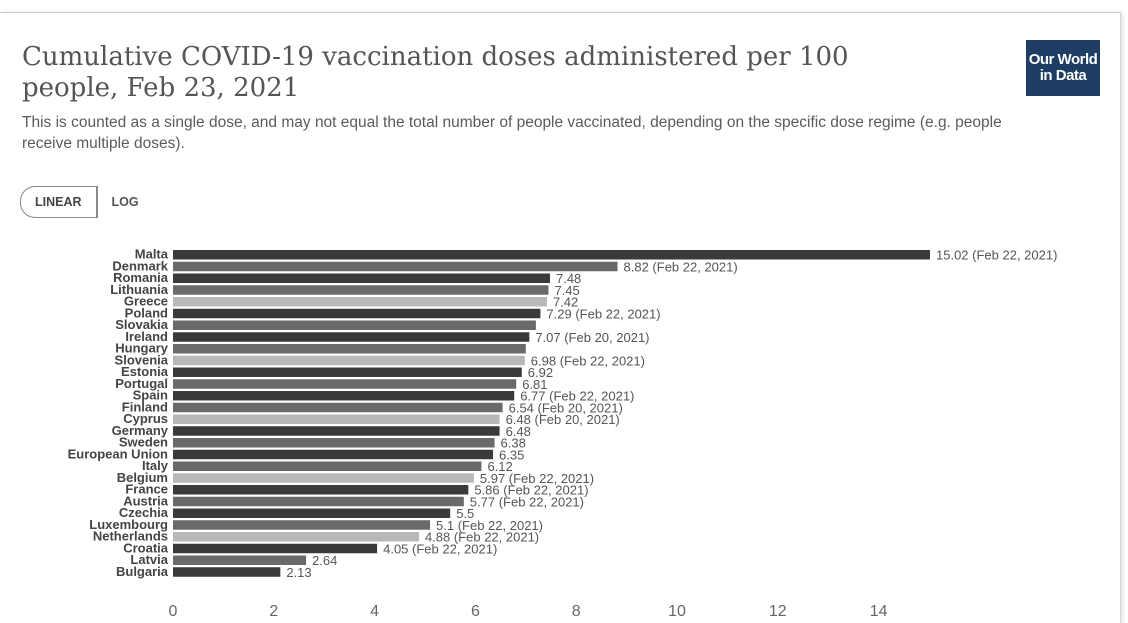 This screenshot has width=1128, height=623. Describe the element at coordinates (540, 372) in the screenshot. I see `value-label: 6.92` at that location.